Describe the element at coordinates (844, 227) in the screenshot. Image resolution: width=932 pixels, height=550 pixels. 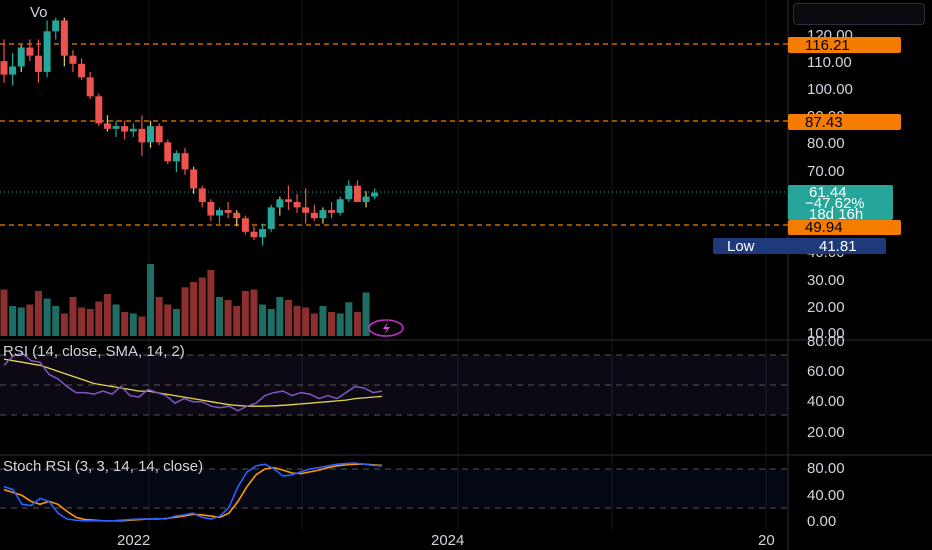
I see `price-tag-49: 49.94` at that location.